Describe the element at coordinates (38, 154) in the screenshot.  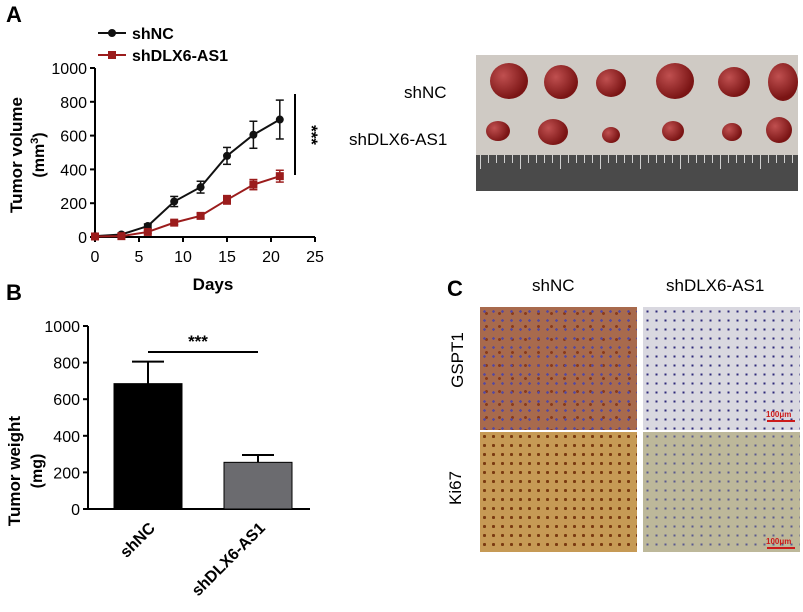
I see `y-axis-label-line2: (mm3)` at that location.